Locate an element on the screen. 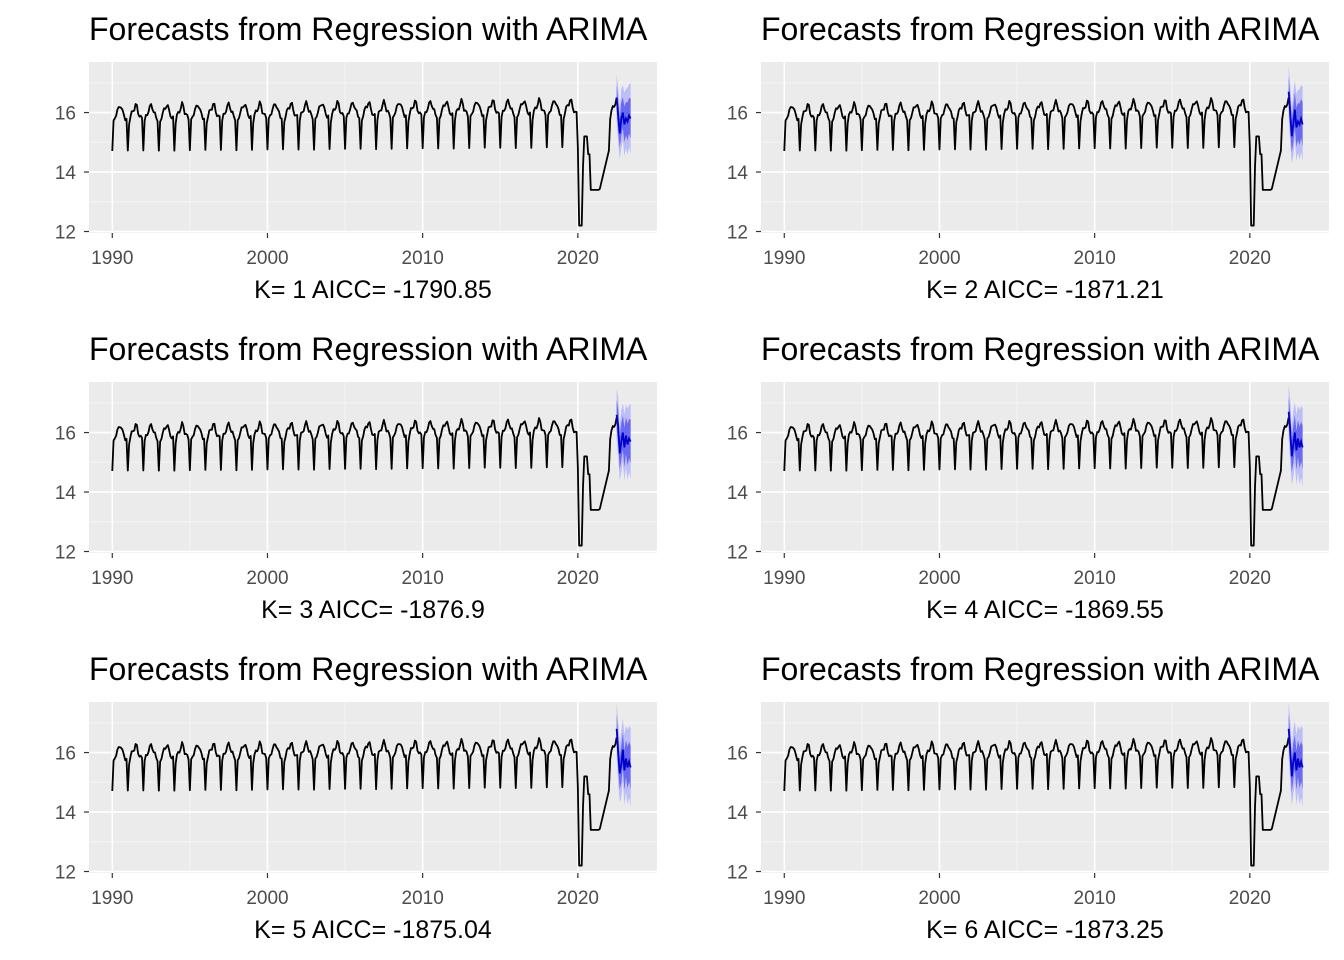 The width and height of the screenshot is (1344, 960). x-axis-label: K= 5 AICC= -1875.04 is located at coordinates (373, 930).